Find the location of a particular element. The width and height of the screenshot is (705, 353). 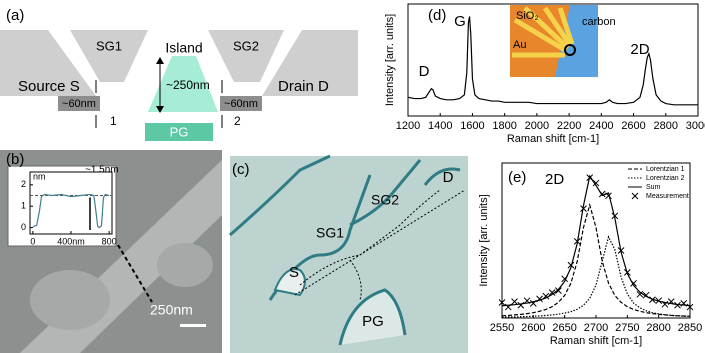

peak-label: G is located at coordinates (460, 21).